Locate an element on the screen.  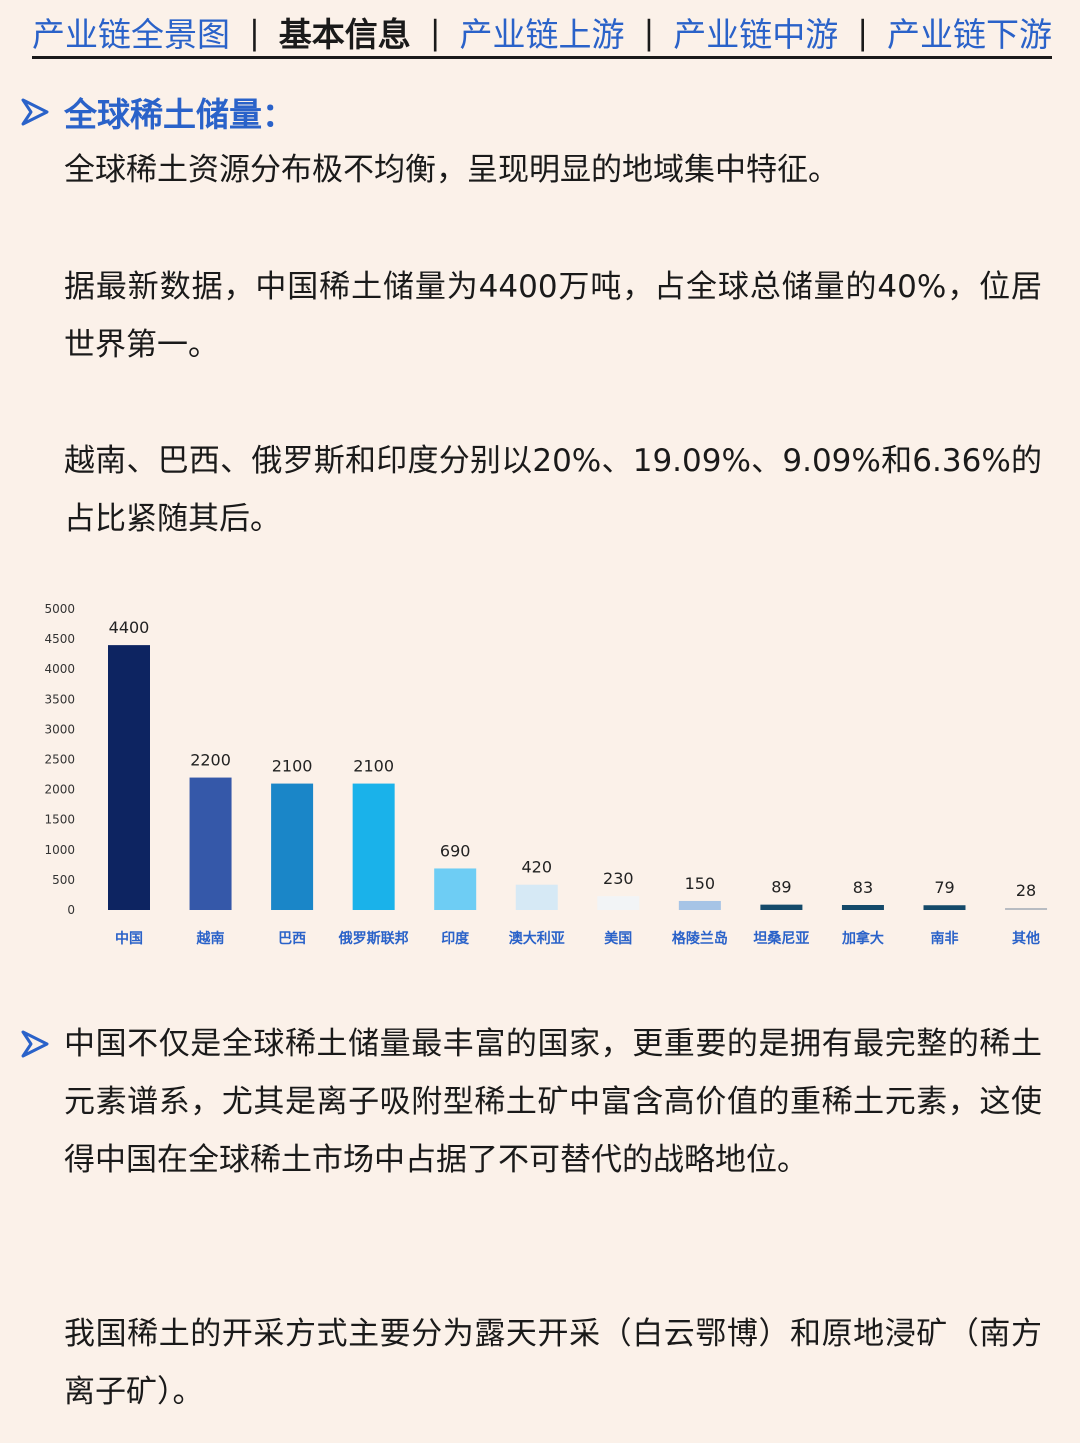
data-label: 4400 is located at coordinates (129, 627).